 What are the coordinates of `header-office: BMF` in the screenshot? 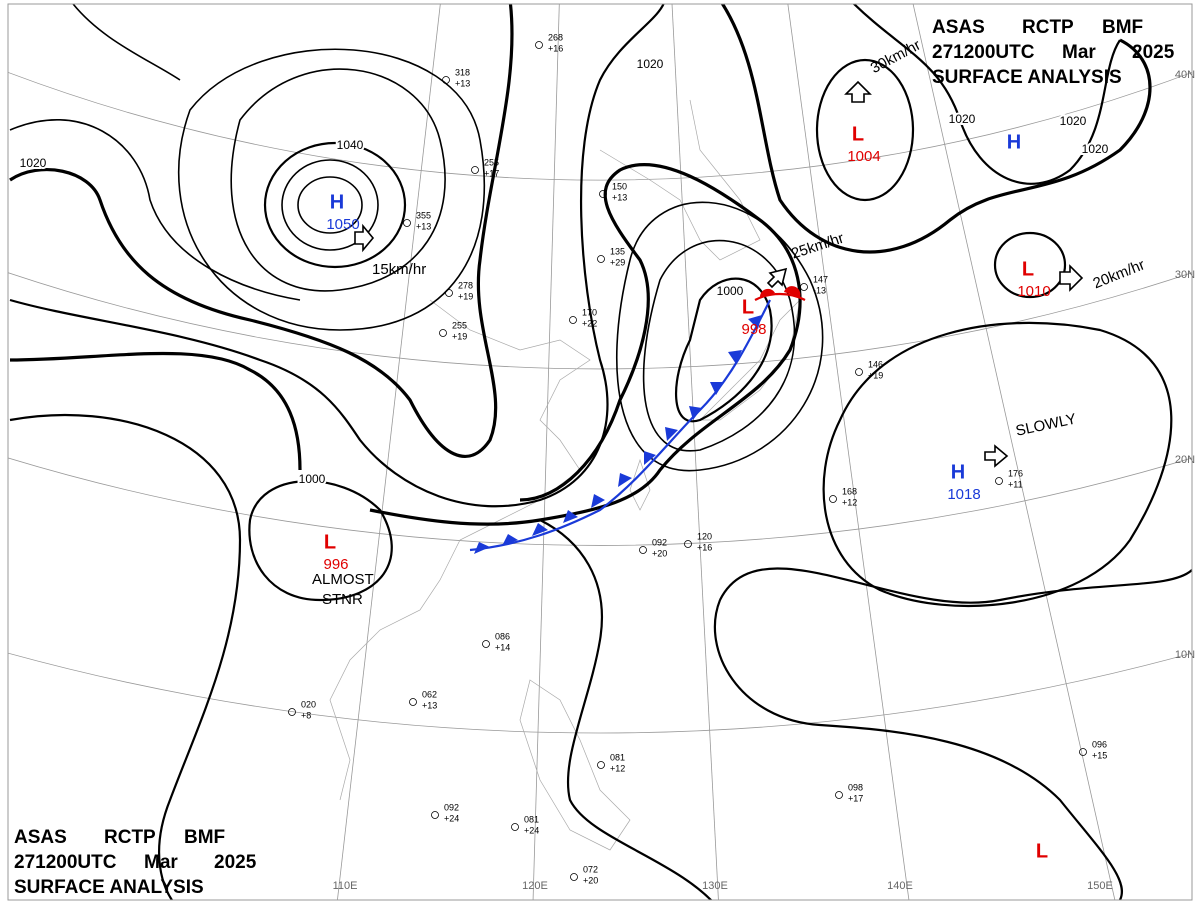 It's located at (204, 837).